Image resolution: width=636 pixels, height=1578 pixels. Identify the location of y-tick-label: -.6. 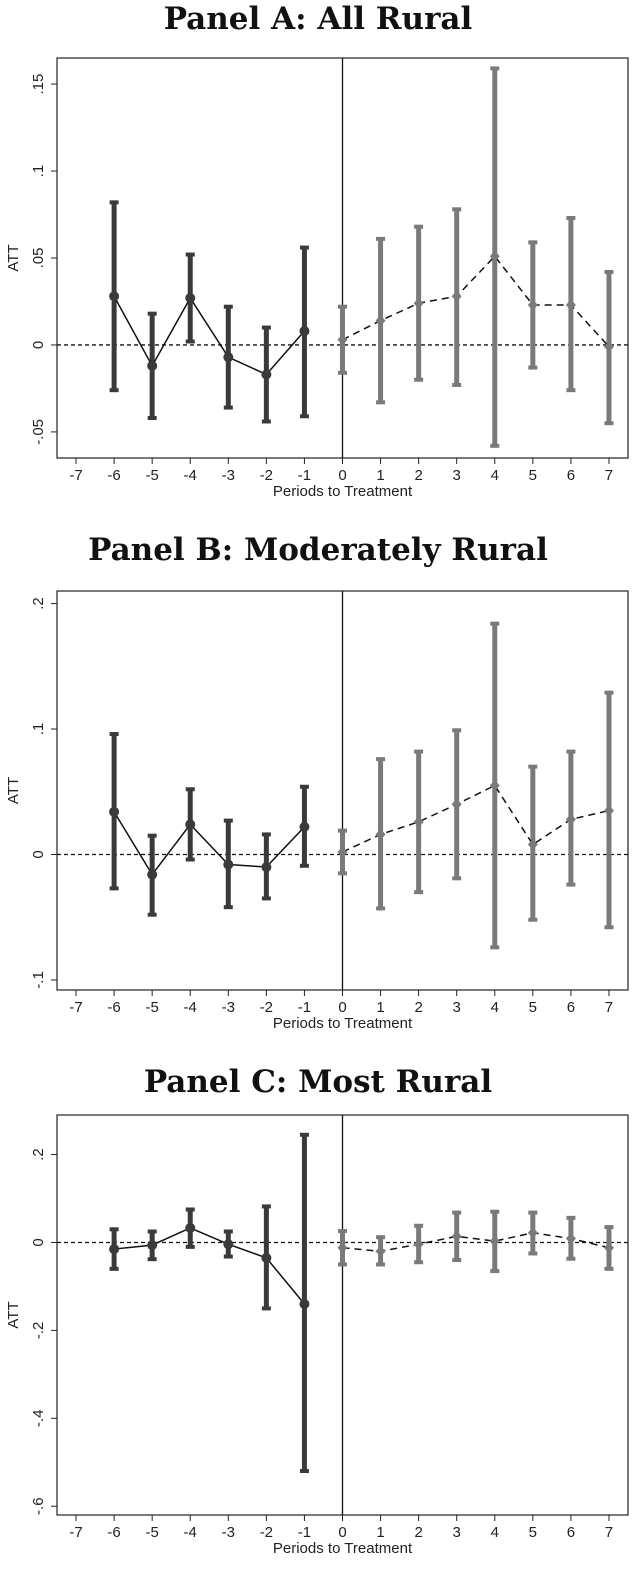
(38, 1506).